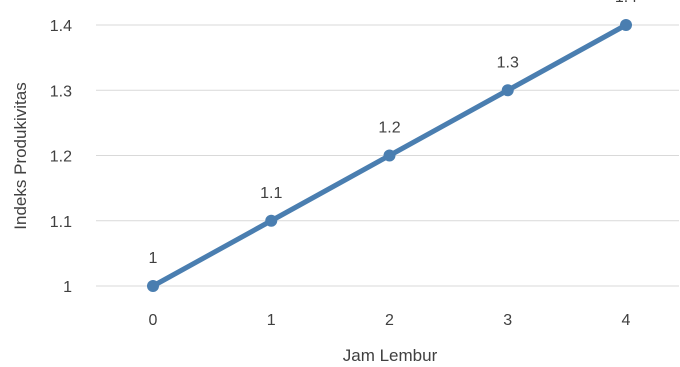  Describe the element at coordinates (271, 320) in the screenshot. I see `x-tick-label: 1` at that location.